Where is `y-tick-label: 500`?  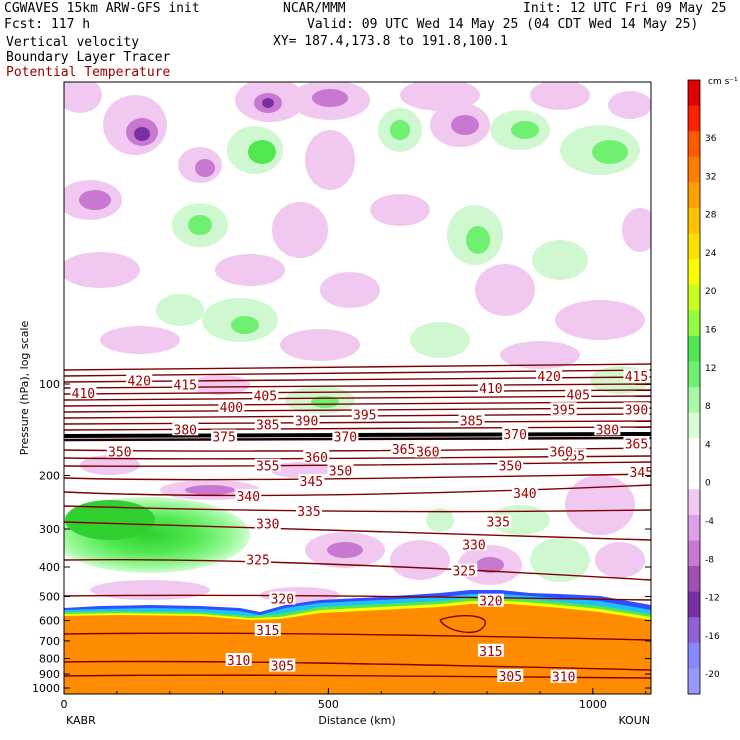 y-tick-label: 500 is located at coordinates (49, 596).